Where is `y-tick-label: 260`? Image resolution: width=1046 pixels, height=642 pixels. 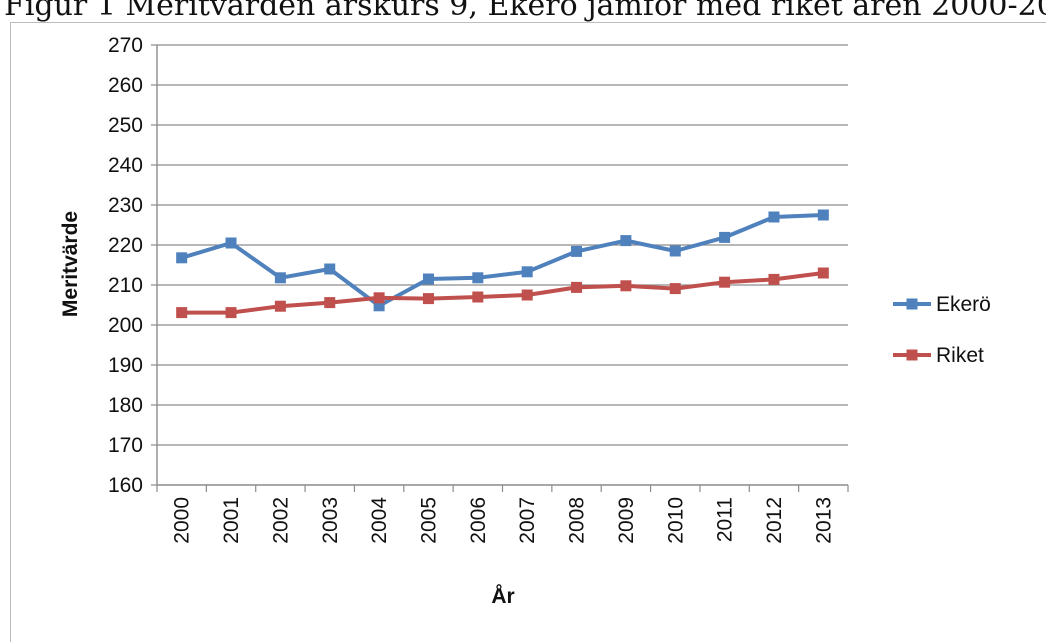 y-tick-label: 260 is located at coordinates (125, 85).